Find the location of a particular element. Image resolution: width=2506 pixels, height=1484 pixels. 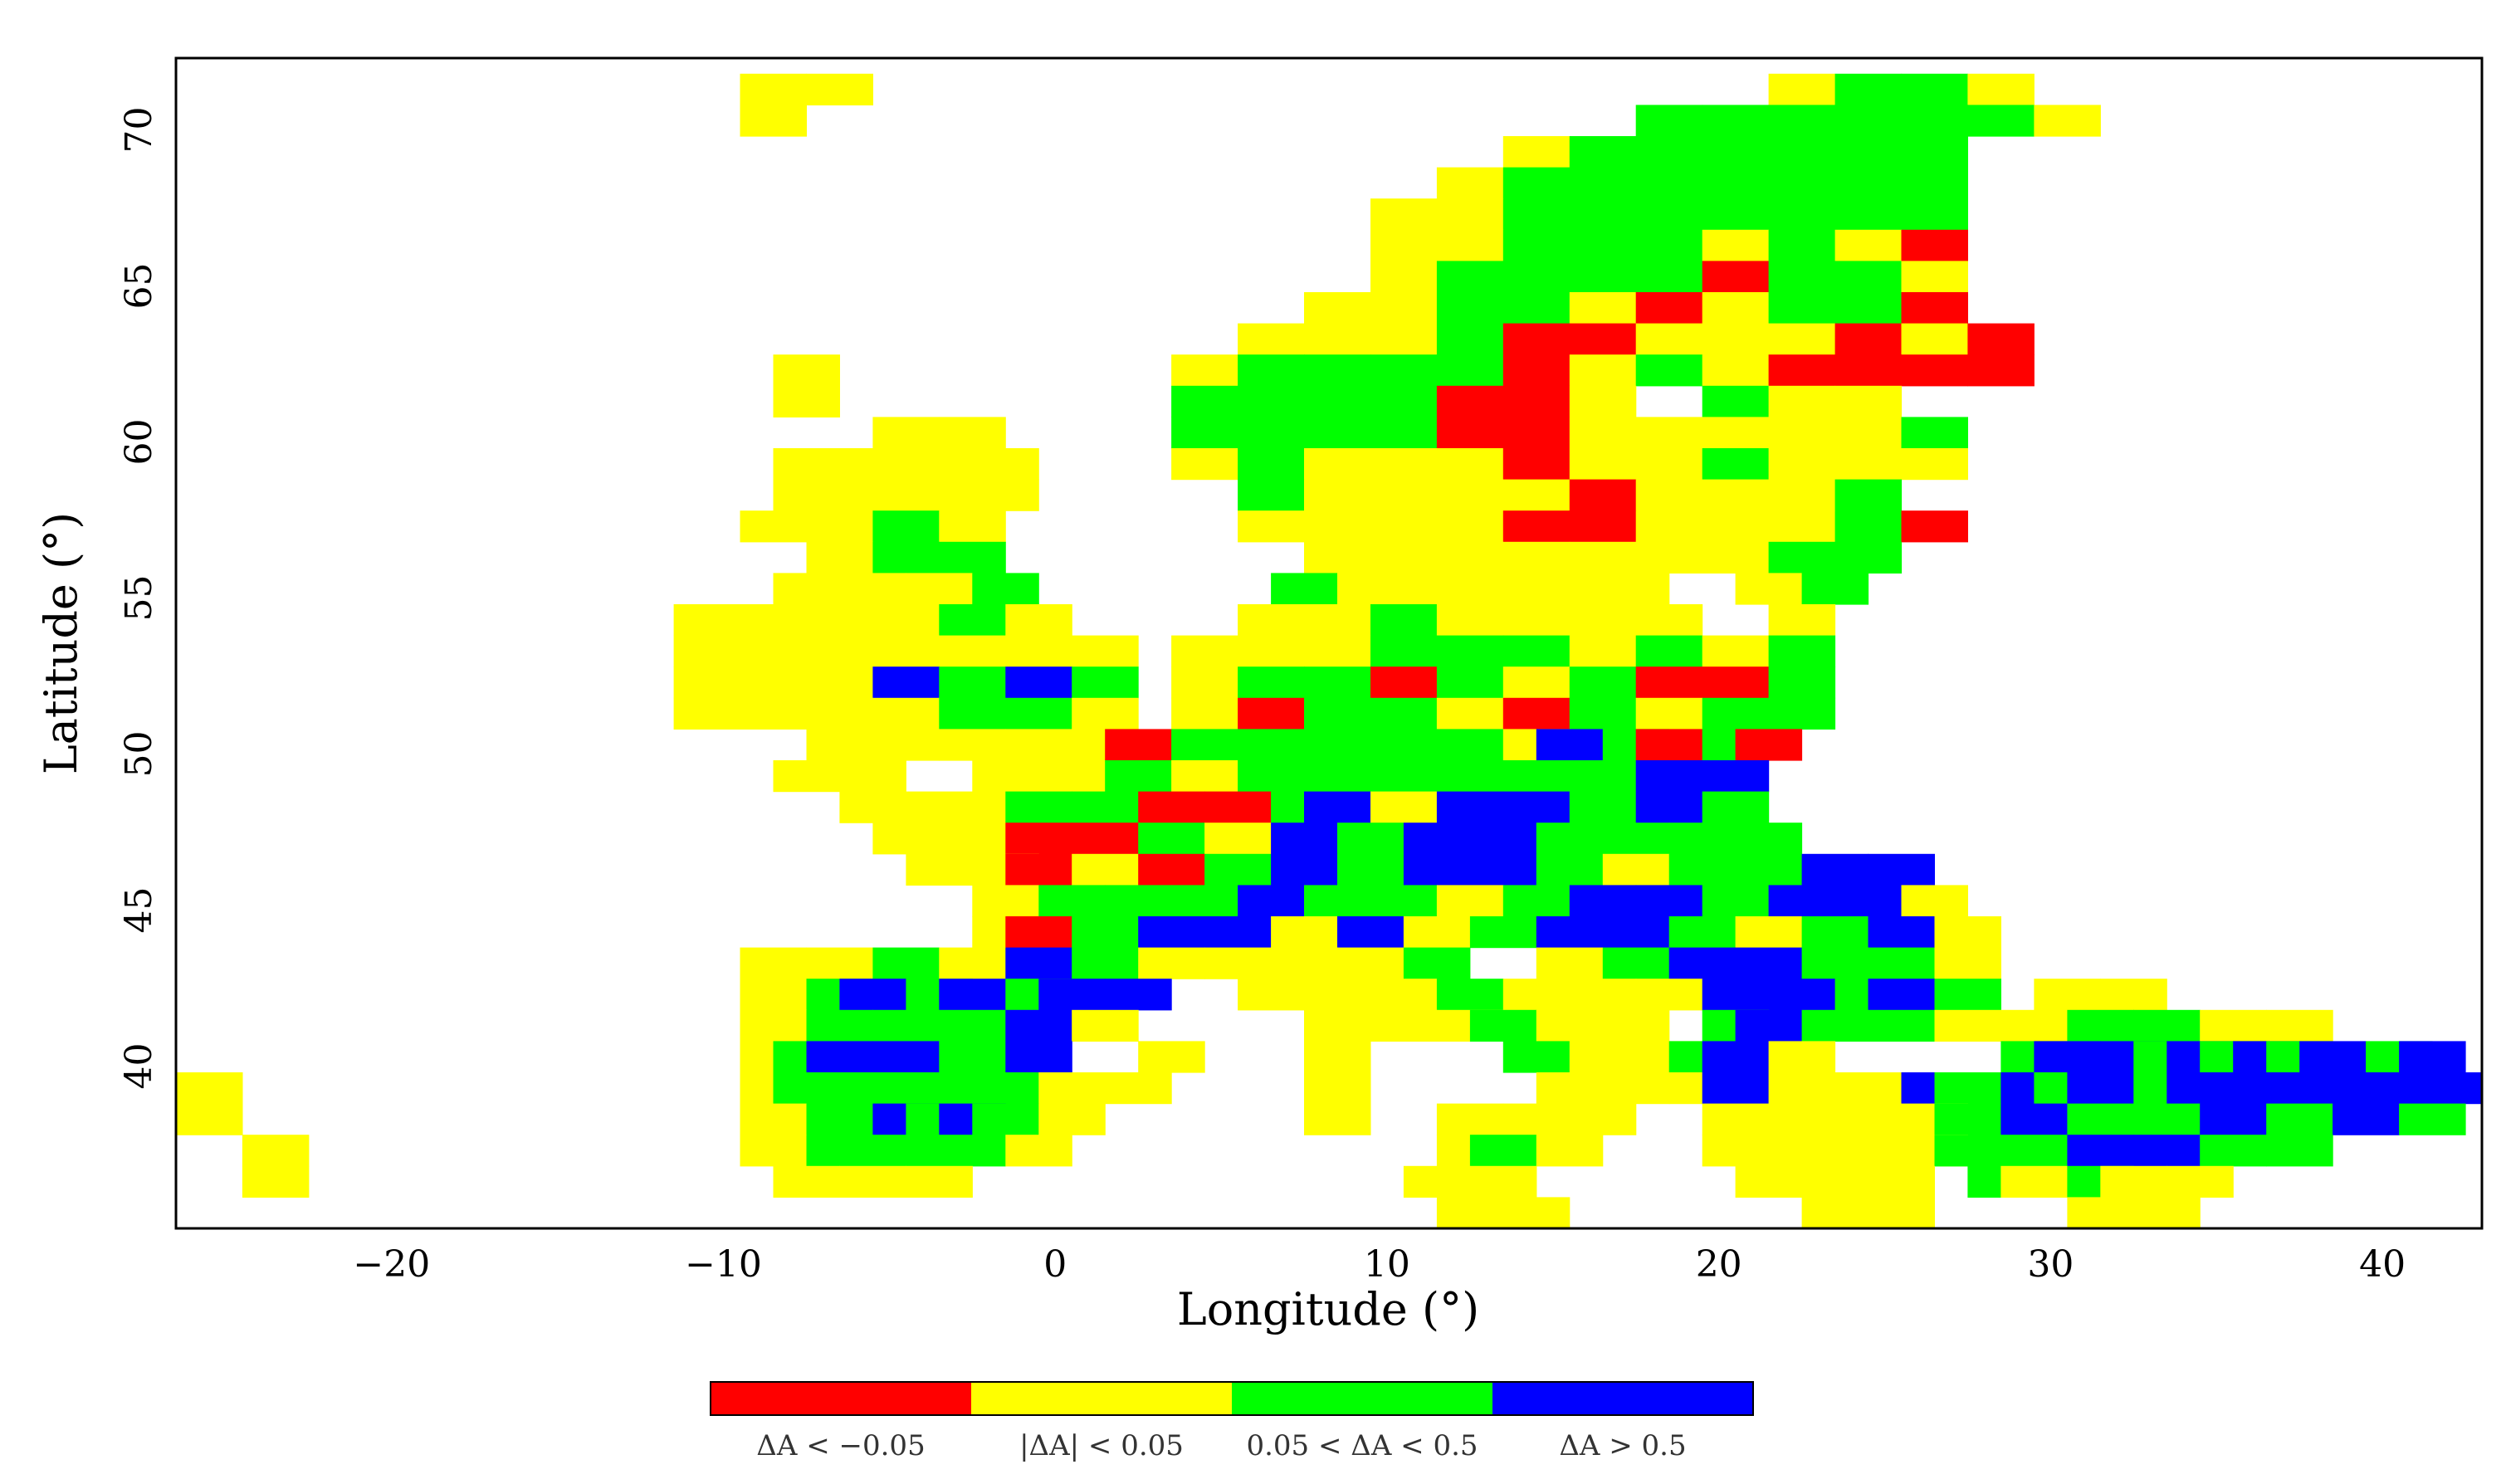

legend-swatch is located at coordinates (1362, 1398).